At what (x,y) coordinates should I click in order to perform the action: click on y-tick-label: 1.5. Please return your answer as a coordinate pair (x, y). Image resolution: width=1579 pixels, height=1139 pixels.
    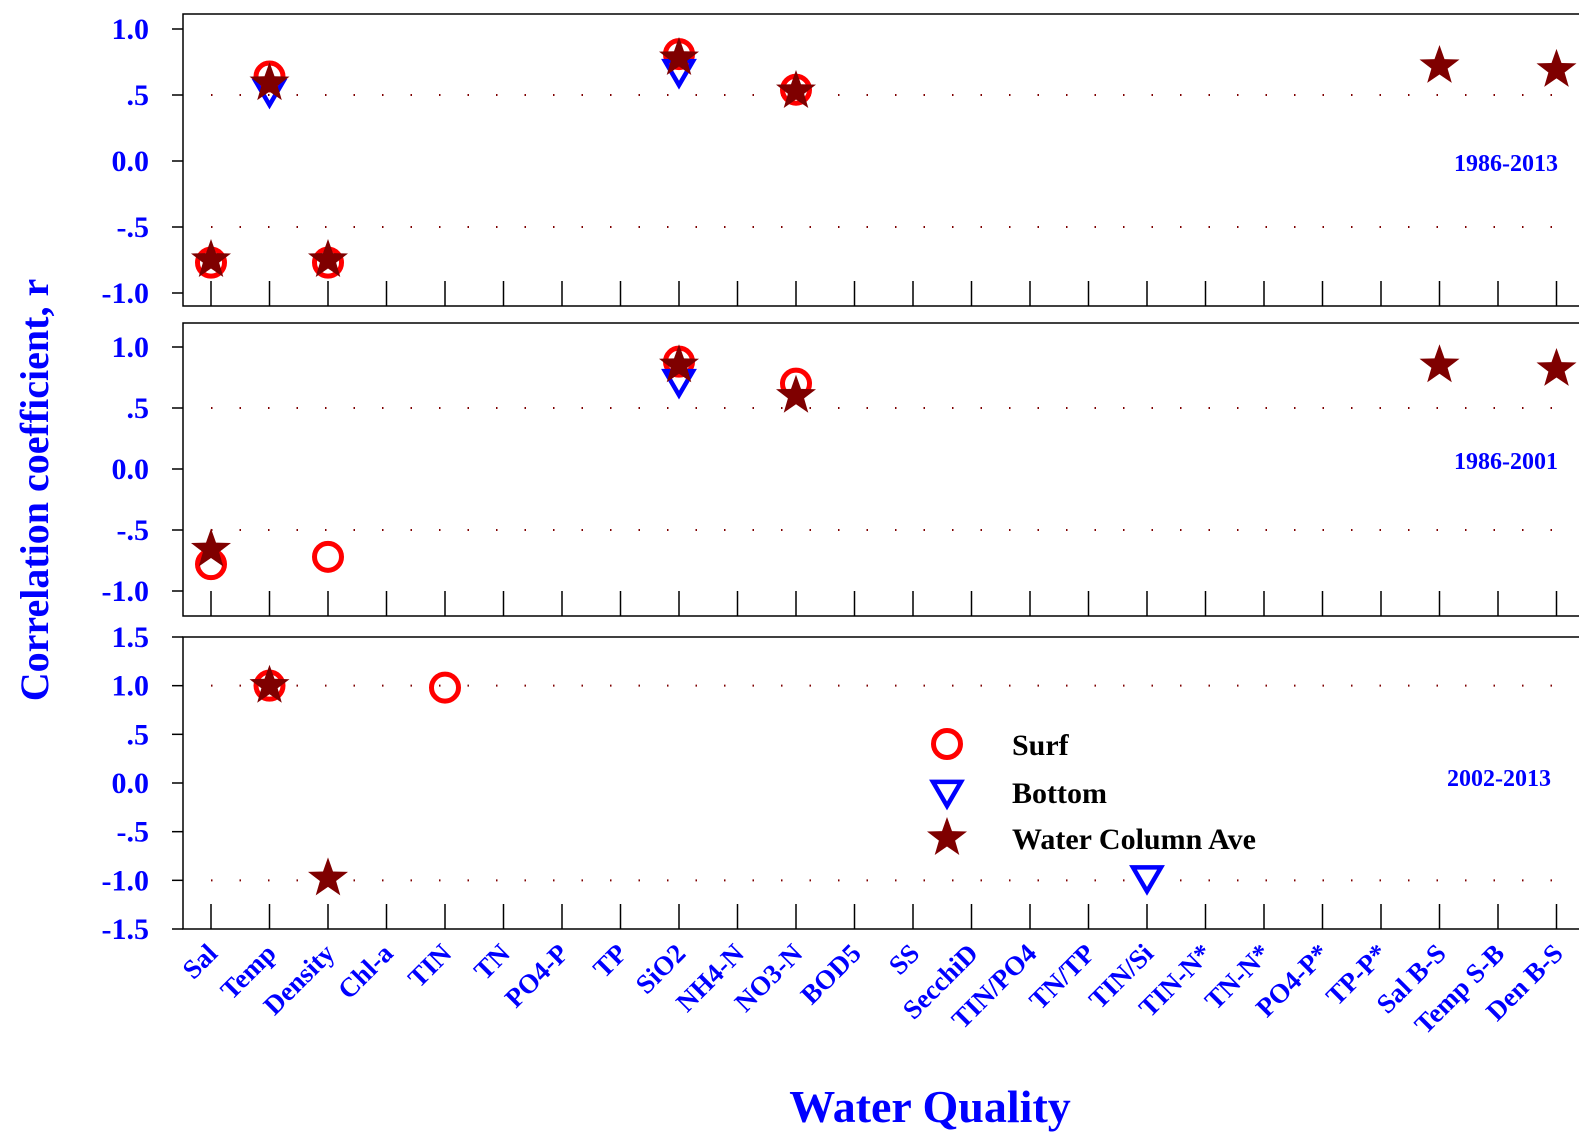
    Looking at the image, I should click on (131, 637).